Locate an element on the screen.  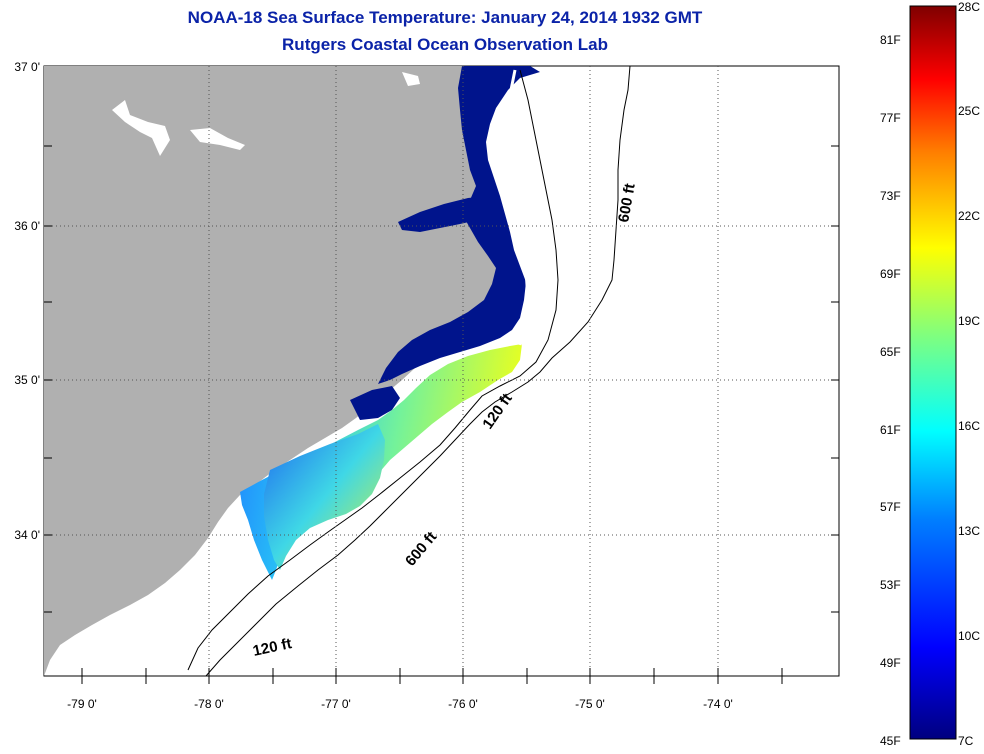
cb-f-45: 45F is located at coordinates (890, 741).